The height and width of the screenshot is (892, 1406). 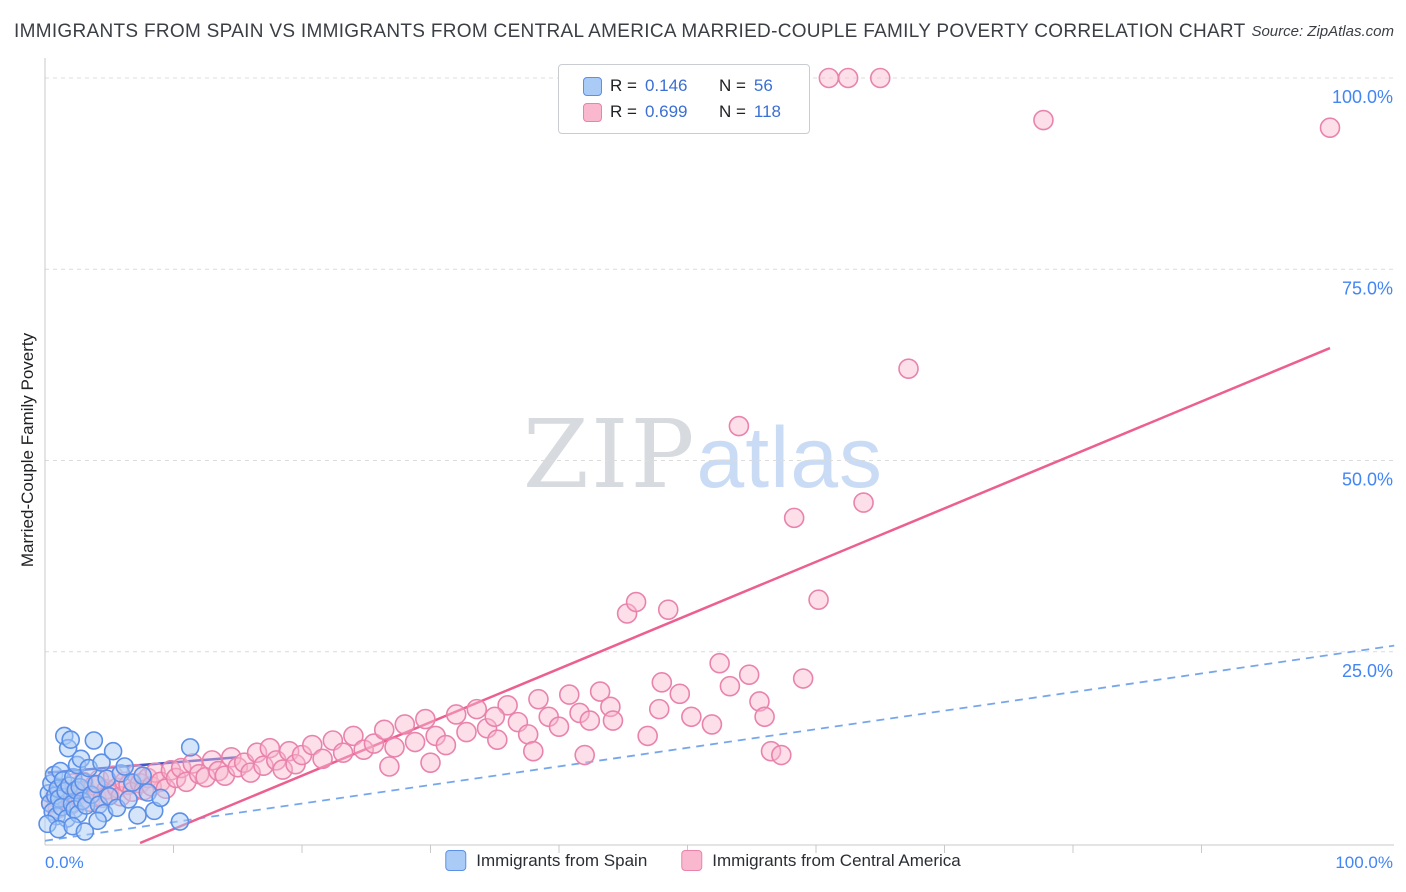 What do you see at coordinates (1364, 862) in the screenshot?
I see `x-axis-max-label: 100.0%` at bounding box center [1364, 862].